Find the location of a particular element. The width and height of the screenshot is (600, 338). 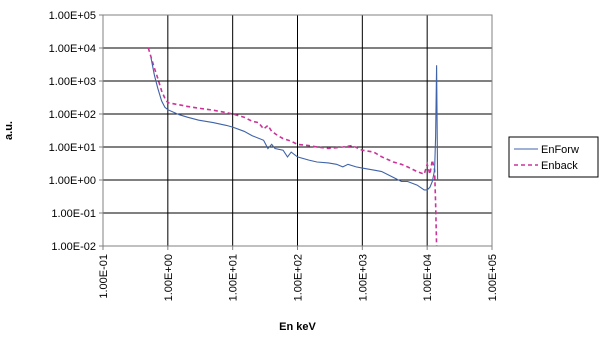

x-tick-label: 1.00E+03 is located at coordinates (363, 277).